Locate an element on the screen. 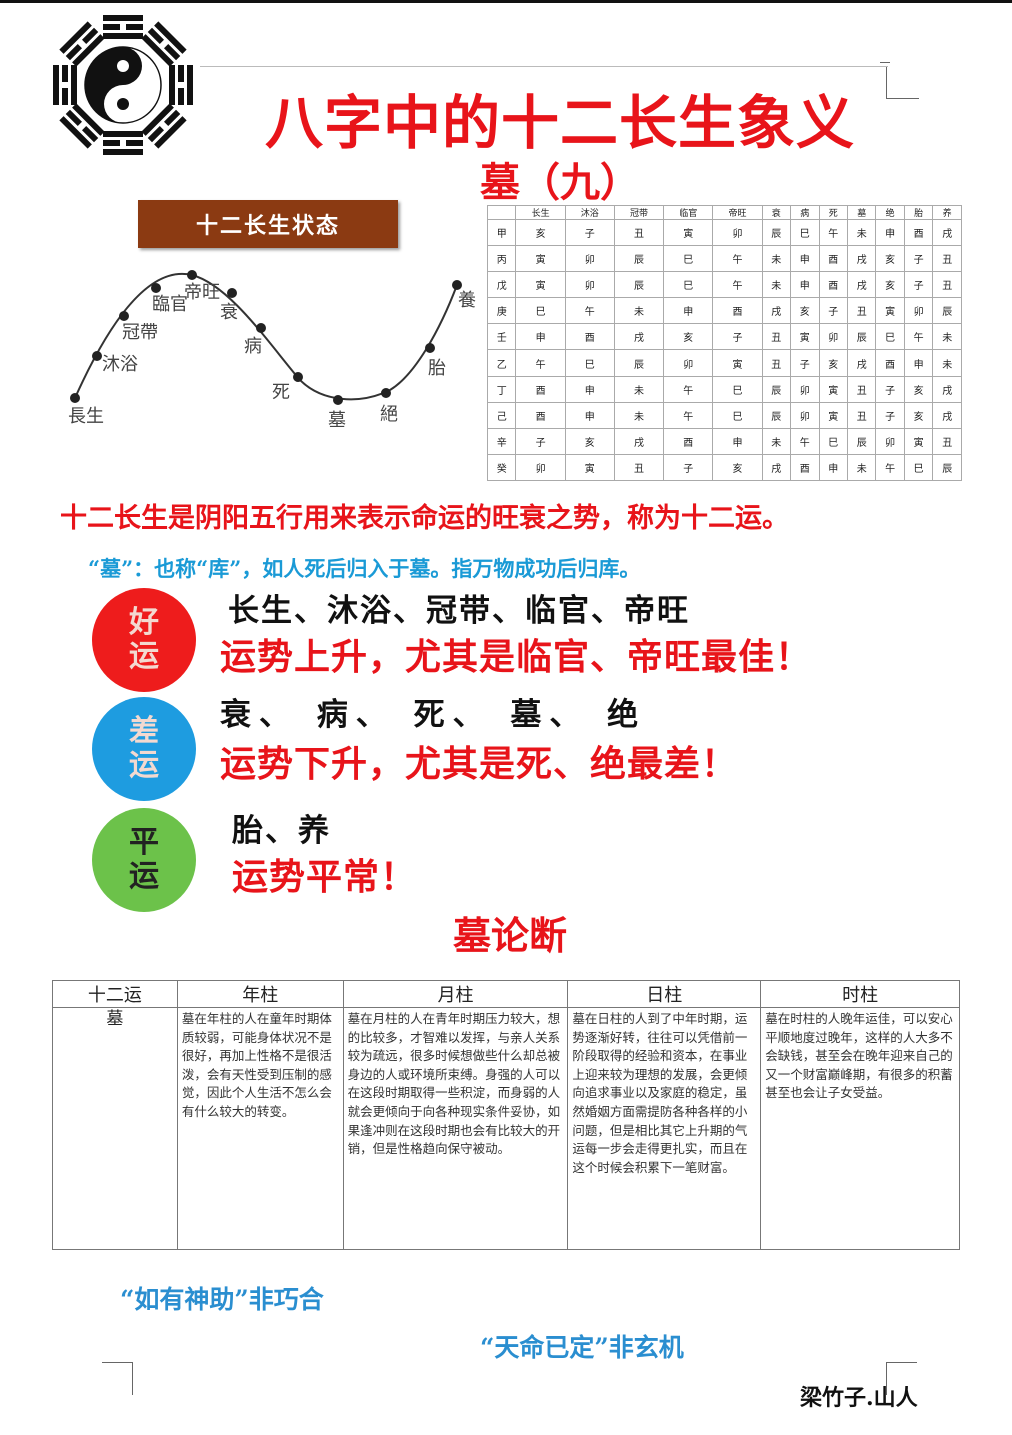 The image size is (1012, 1435). cycle-table-cell: 庚 is located at coordinates (501, 311).